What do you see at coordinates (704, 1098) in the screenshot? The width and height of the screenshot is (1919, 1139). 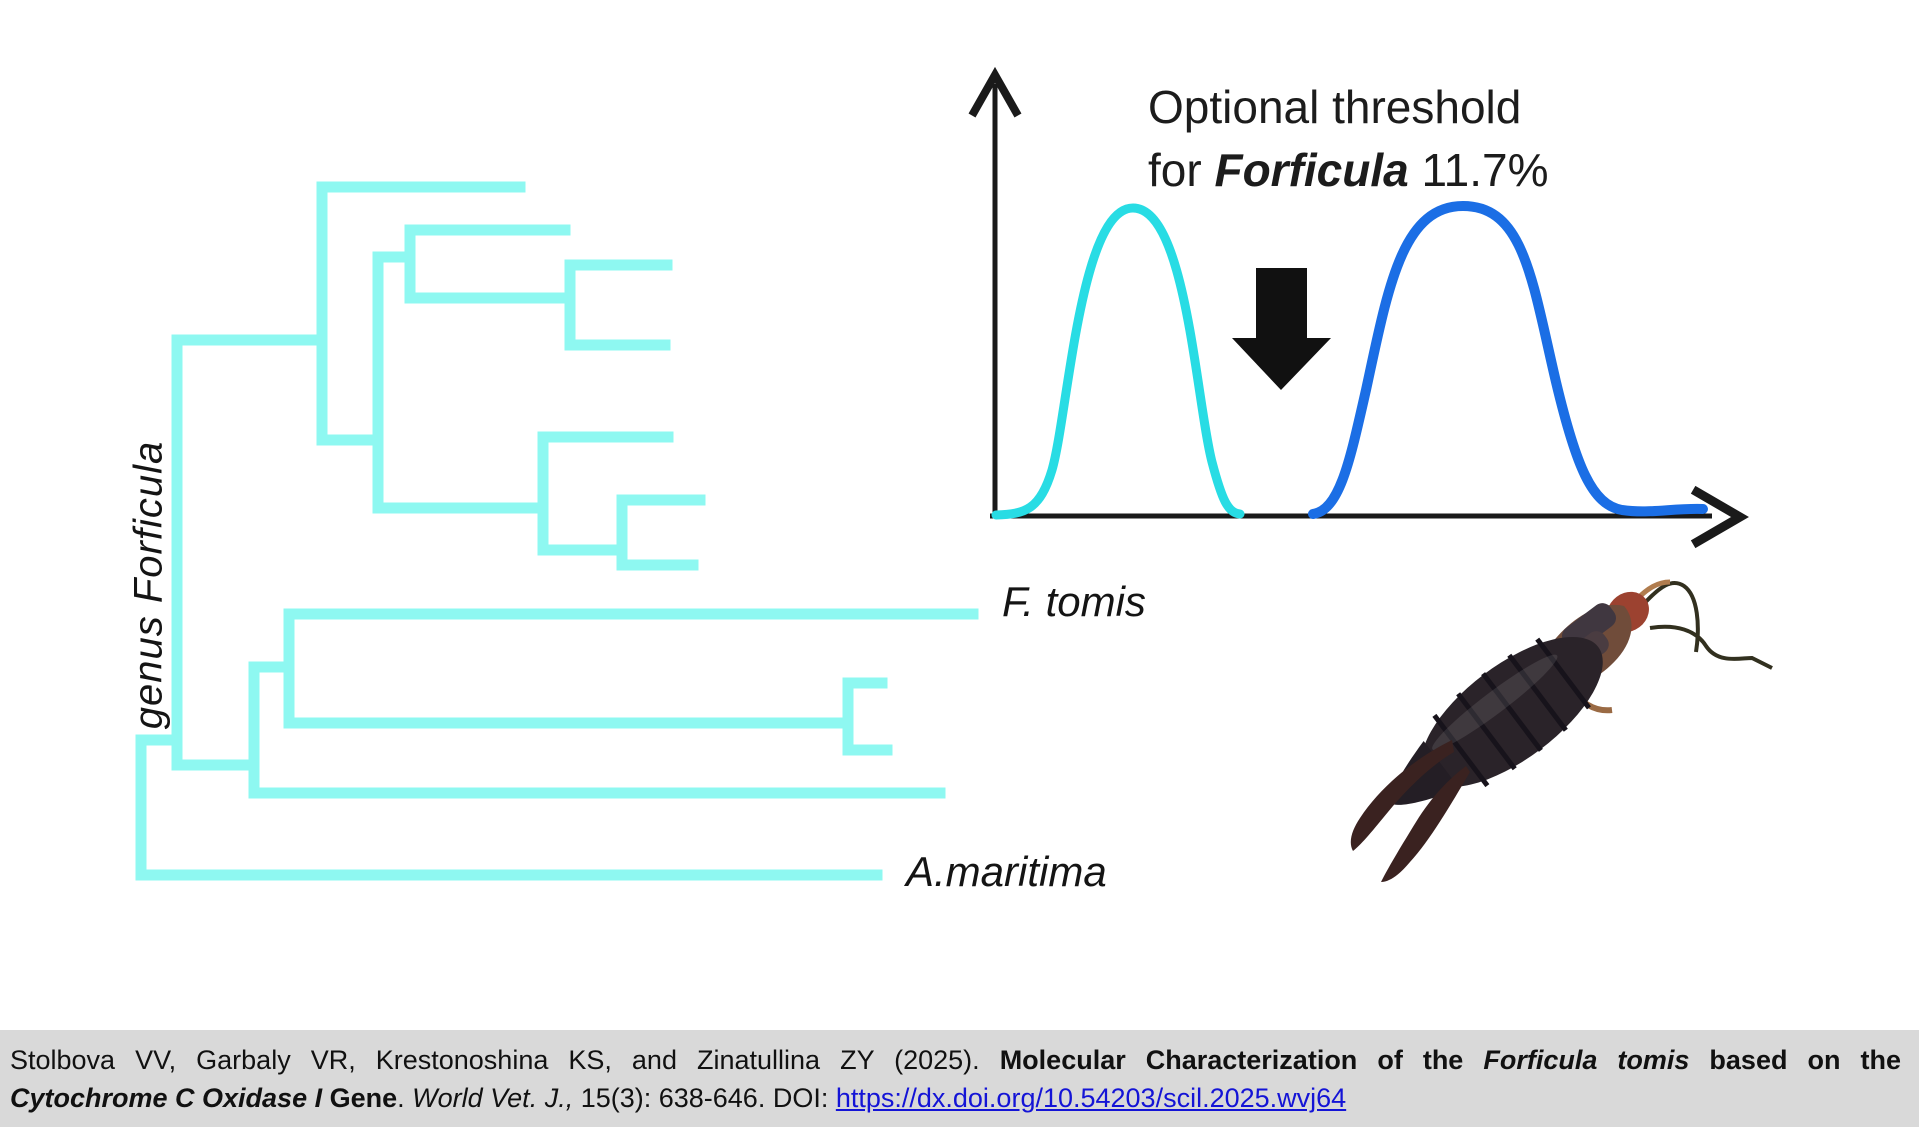 I see `citation-issue-pages: 15(3): 638-646. DOI:` at bounding box center [704, 1098].